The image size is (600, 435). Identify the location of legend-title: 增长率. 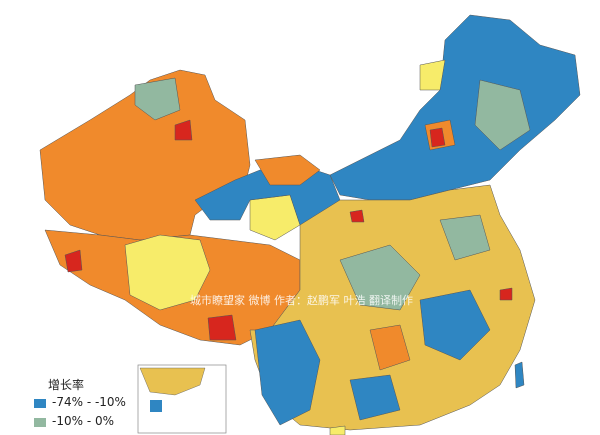
(66, 385).